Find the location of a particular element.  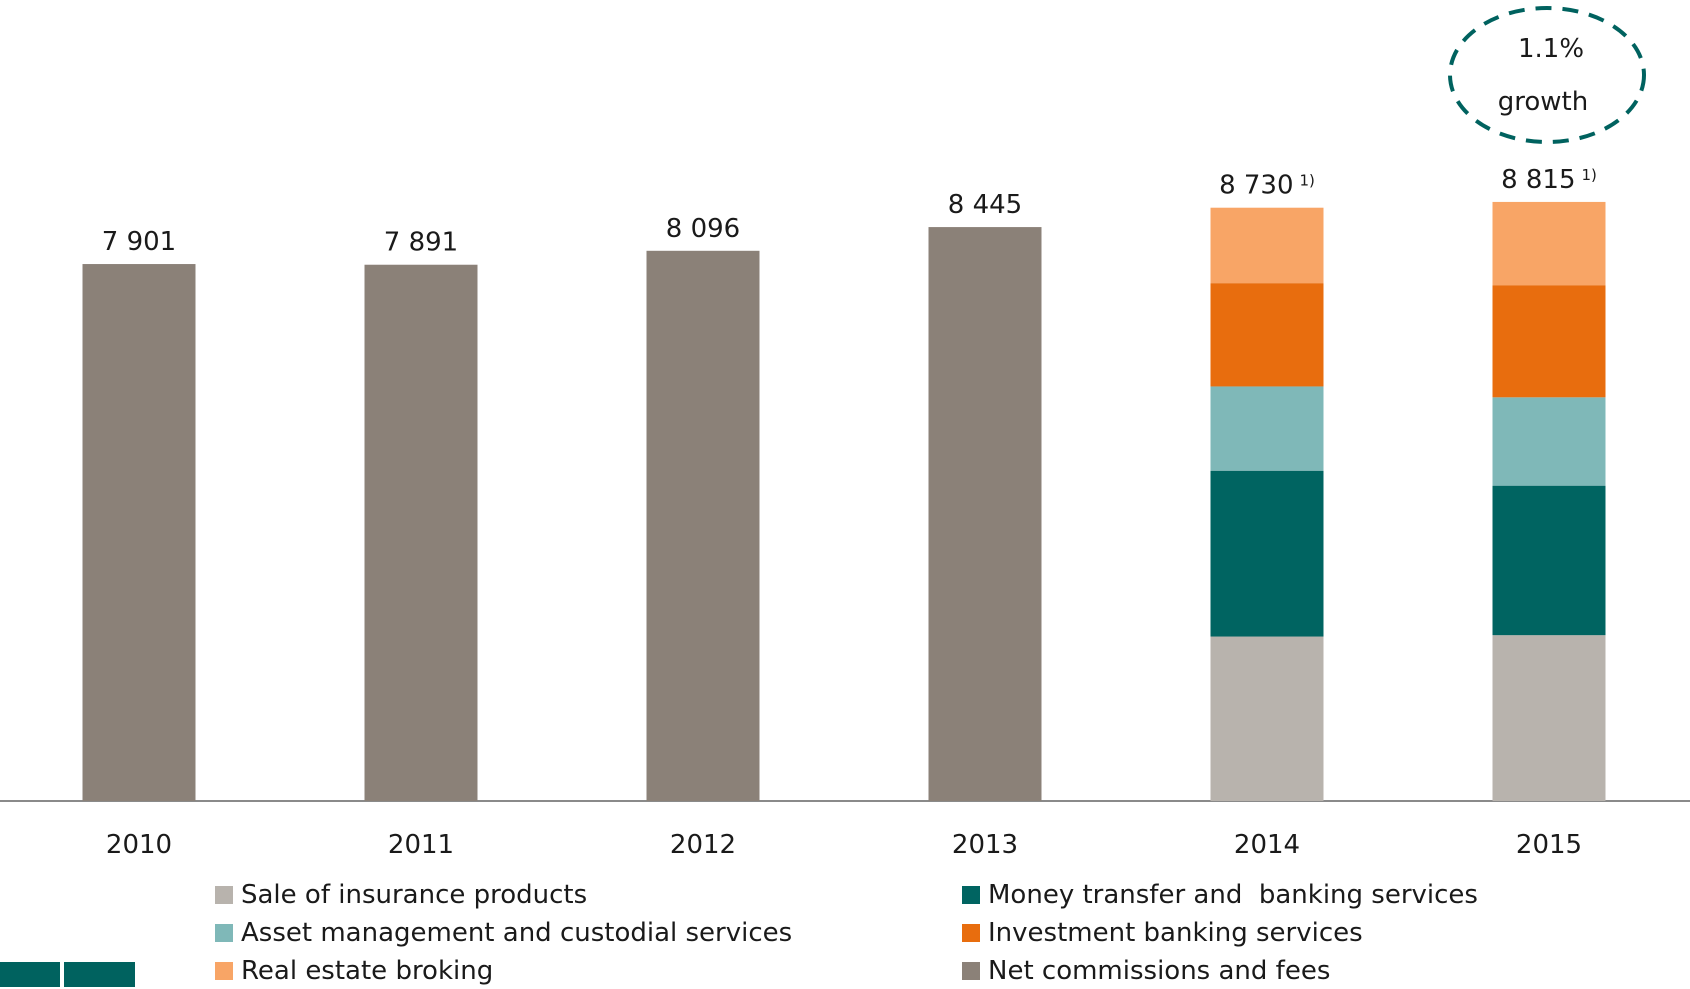

legend-item-sale-of-insurance: Sale of insurance products is located at coordinates (401, 895).